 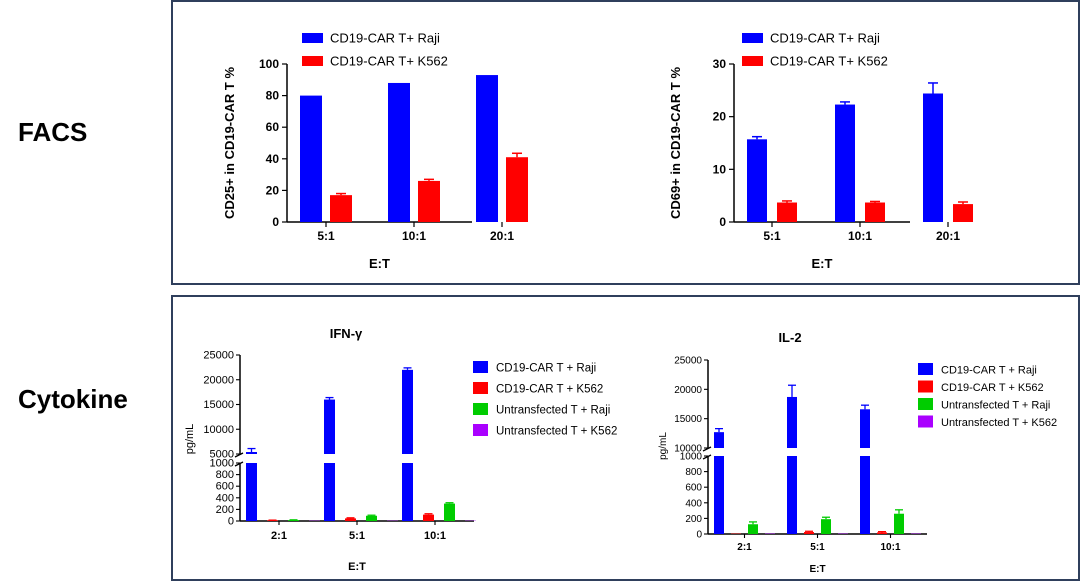 What do you see at coordinates (273, 190) in the screenshot?
I see `cd25-y-tick-label: 20` at bounding box center [273, 190].